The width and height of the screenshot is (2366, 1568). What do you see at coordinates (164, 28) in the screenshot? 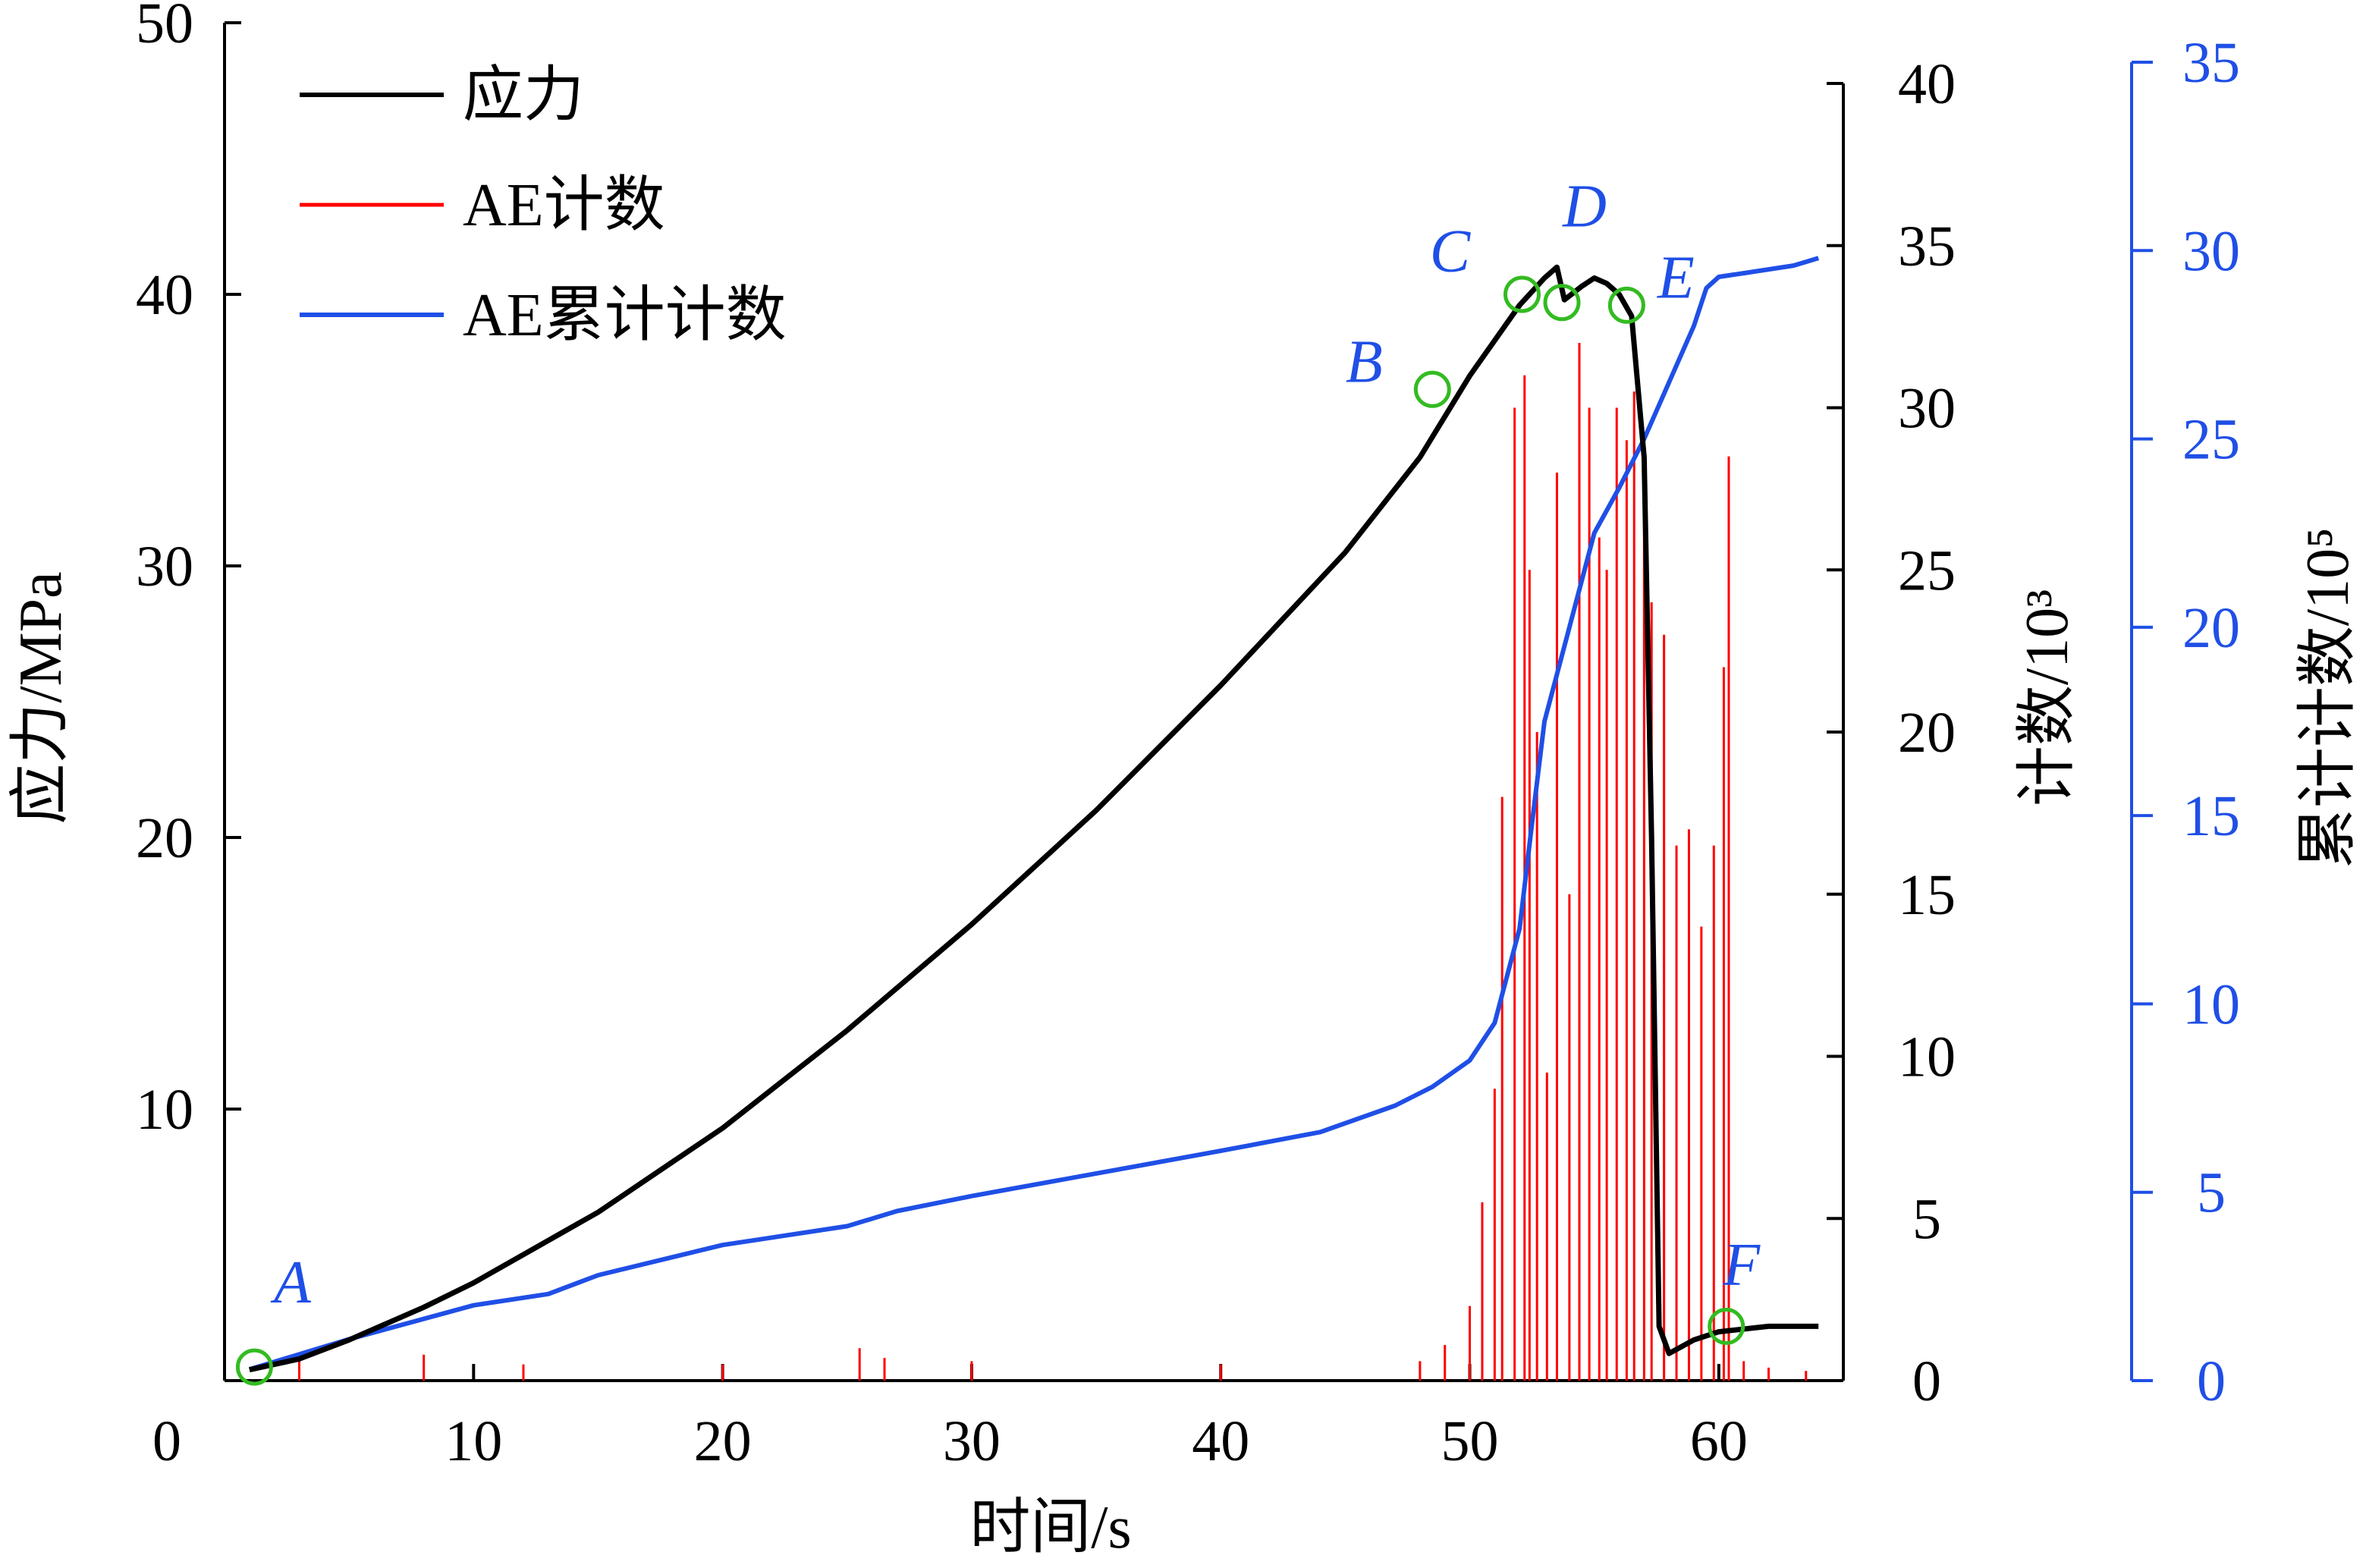
I see `y-left-tick-label: 50` at bounding box center [164, 28].